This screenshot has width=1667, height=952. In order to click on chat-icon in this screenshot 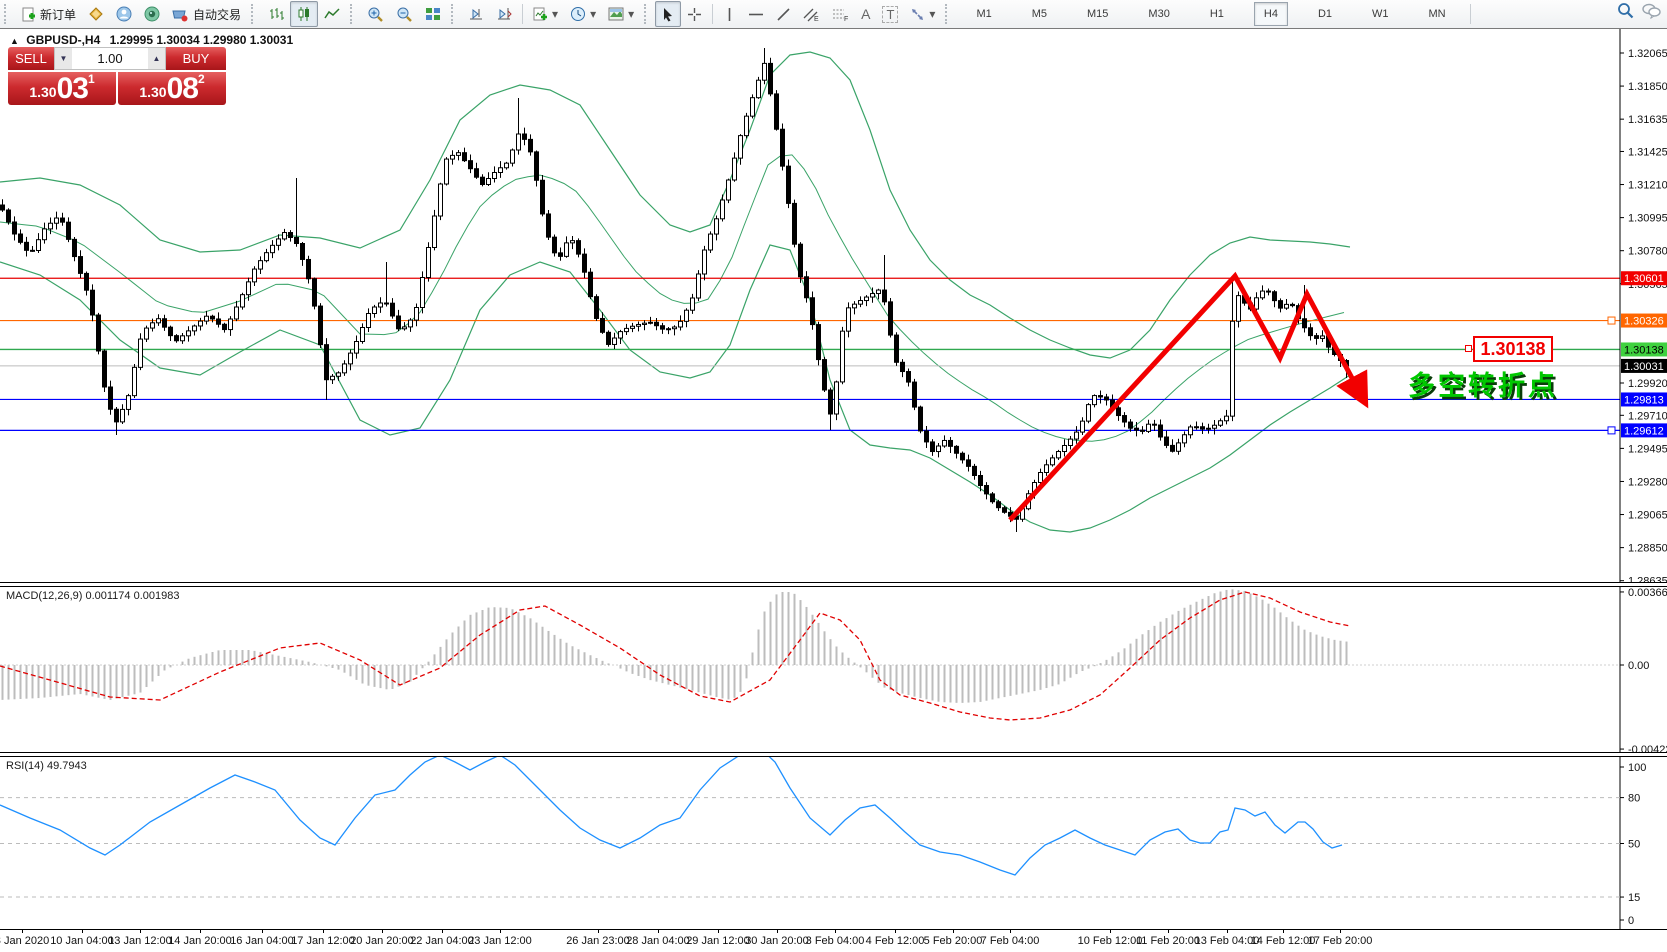, I will do `click(1651, 11)`.